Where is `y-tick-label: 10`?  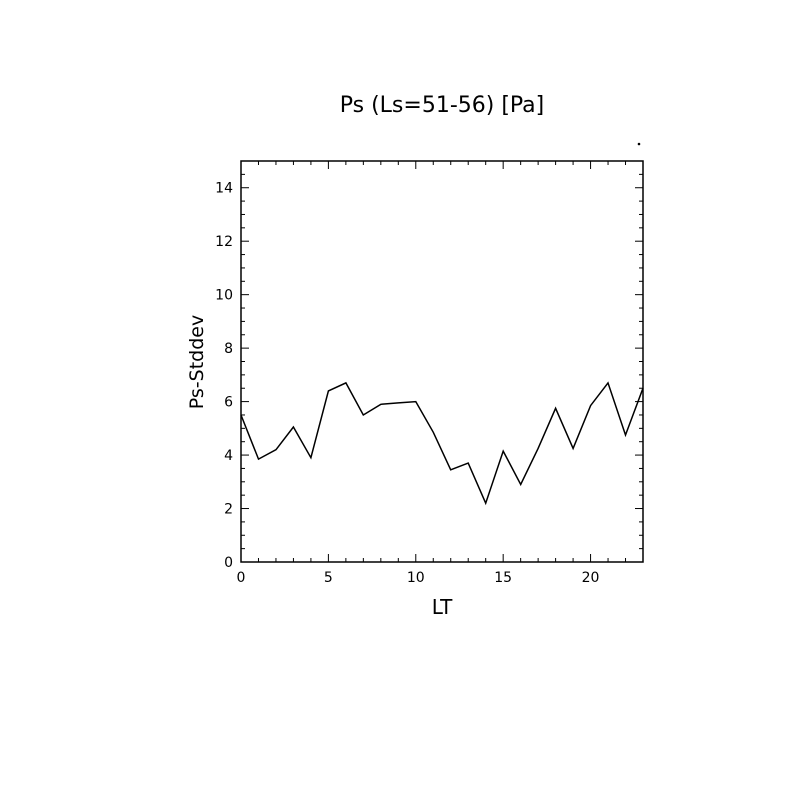
y-tick-label: 10 is located at coordinates (224, 296).